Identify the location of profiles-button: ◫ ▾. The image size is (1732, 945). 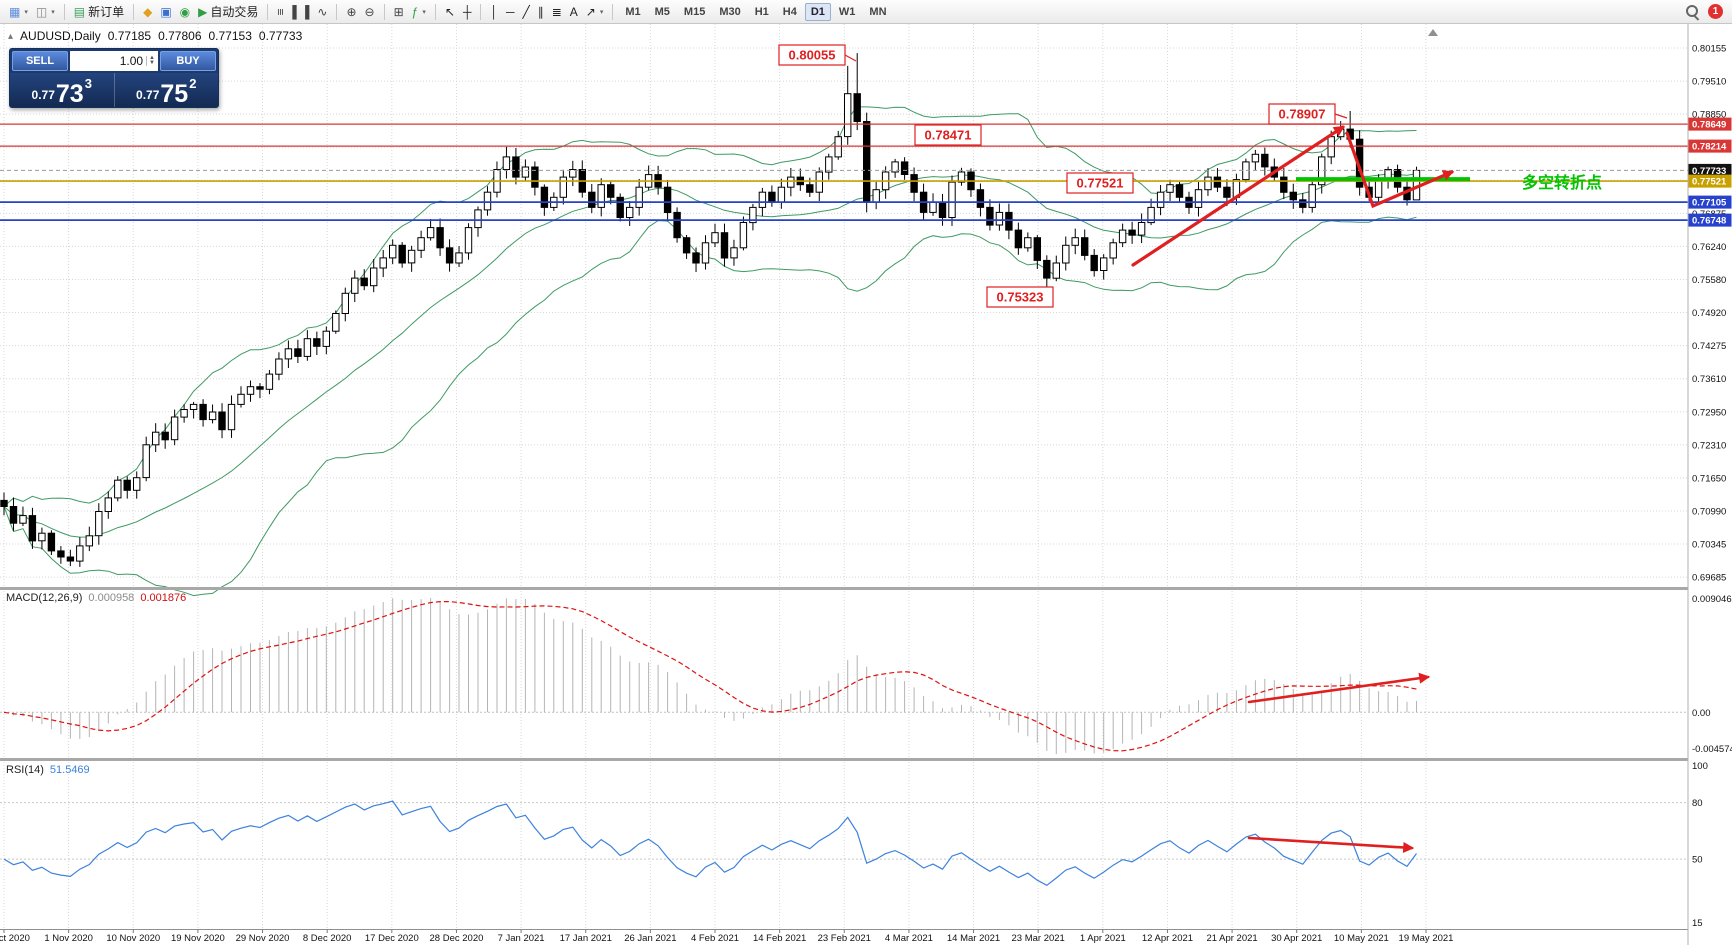
(45, 12).